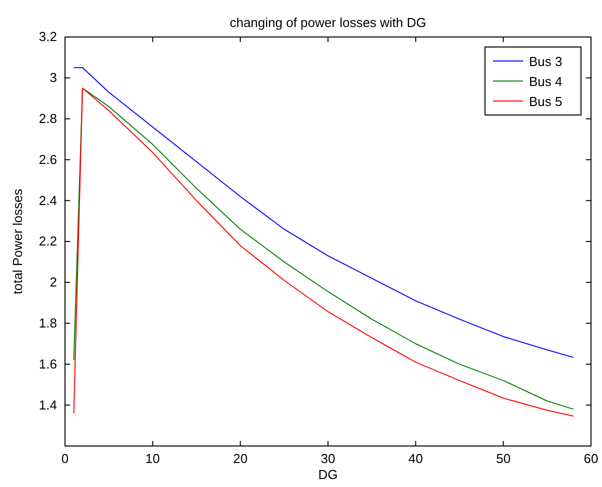  Describe the element at coordinates (47, 322) in the screenshot. I see `y-tick-label: 1.8` at that location.